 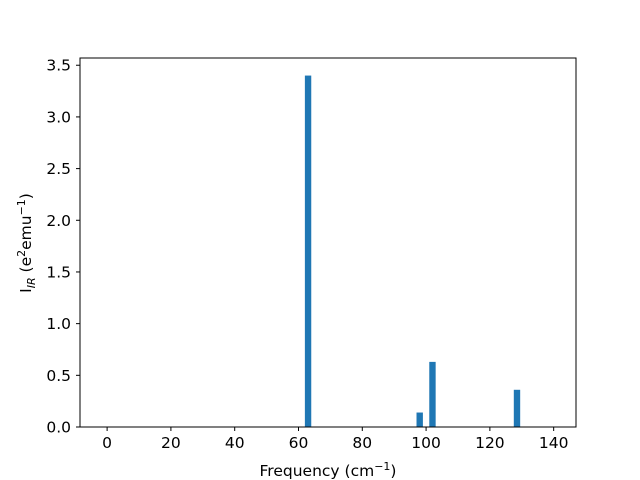 What do you see at coordinates (235, 443) in the screenshot?
I see `x-tick-label-2: 40` at bounding box center [235, 443].